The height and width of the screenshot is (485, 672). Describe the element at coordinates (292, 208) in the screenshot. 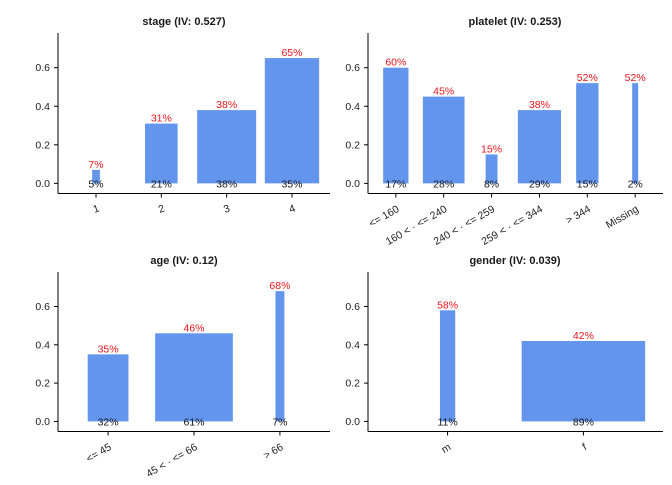

I see `x-tick-label: 4` at that location.